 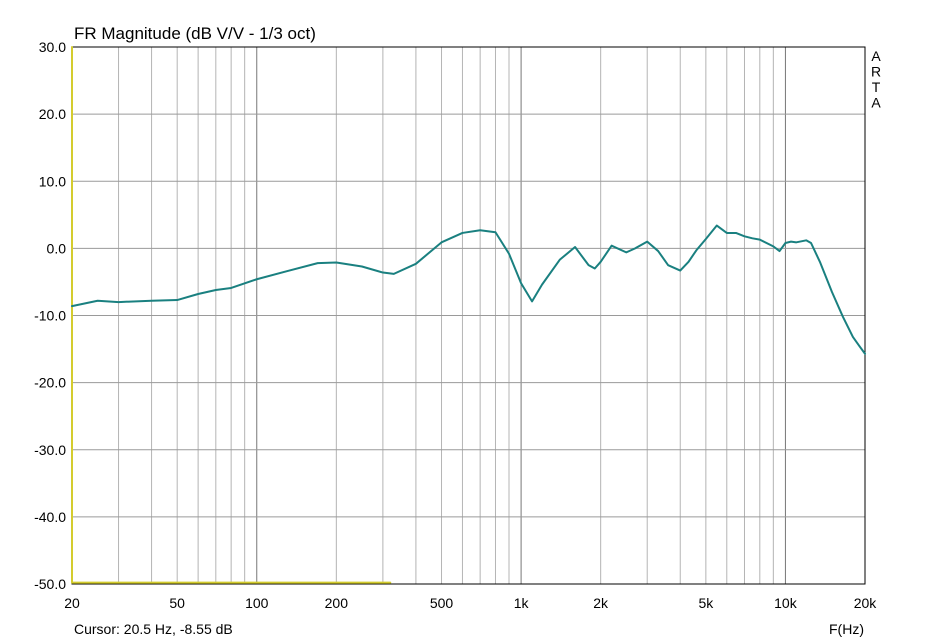 I want to click on x-tick-labels: 20 50 100 200 500 1k 2k 5k 10k 20k, so click(x=470, y=603).